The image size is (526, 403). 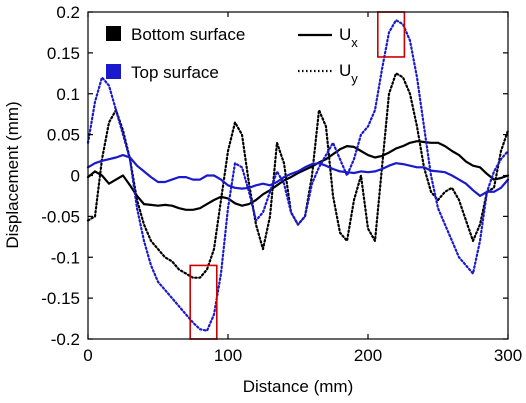 I want to click on y-tick-label: 0.05, so click(x=63, y=135).